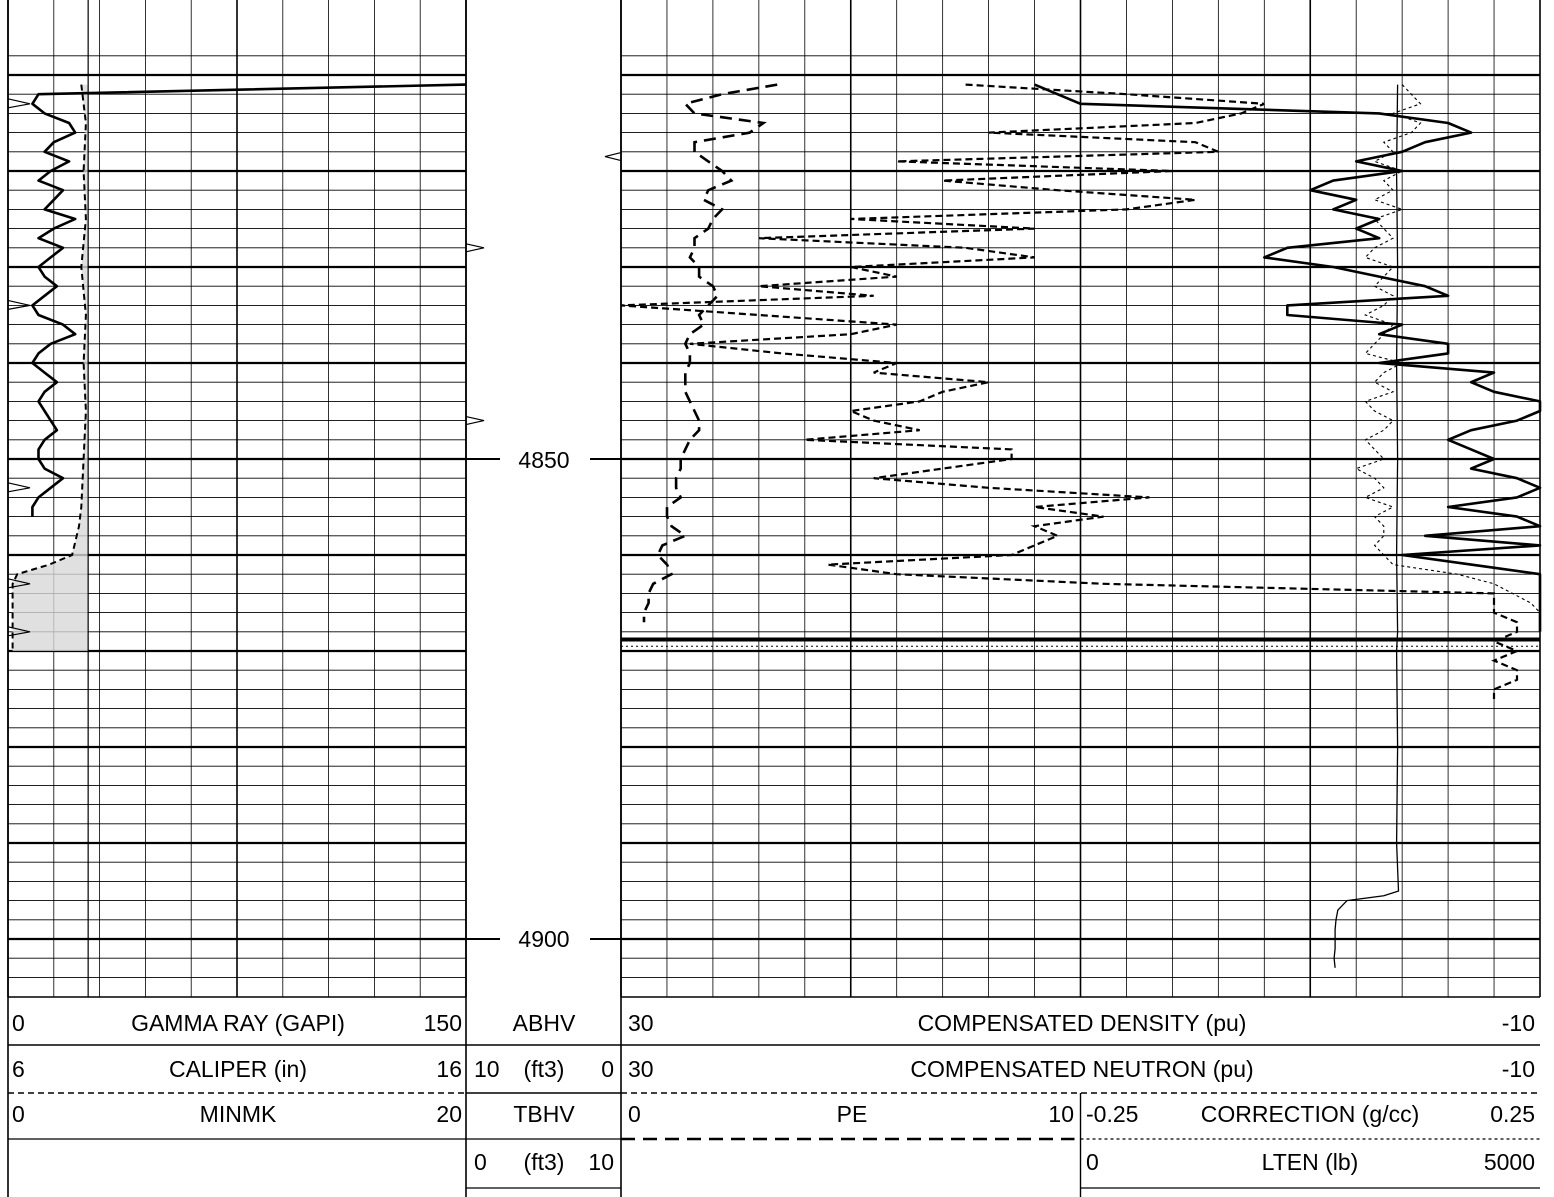  Describe the element at coordinates (1310, 1162) in the screenshot. I see `lten-scale-name: LTEN (lb)` at that location.